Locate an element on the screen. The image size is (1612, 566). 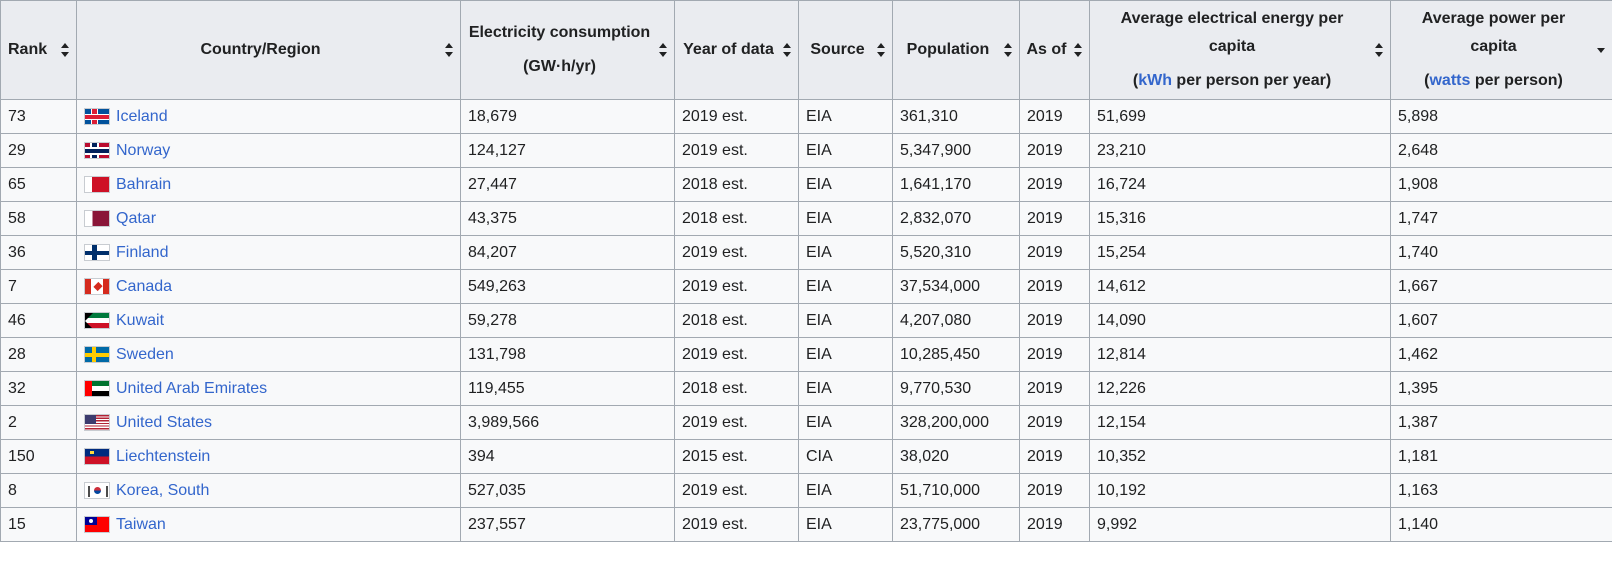
cell-power: 1,740 is located at coordinates (1501, 252).